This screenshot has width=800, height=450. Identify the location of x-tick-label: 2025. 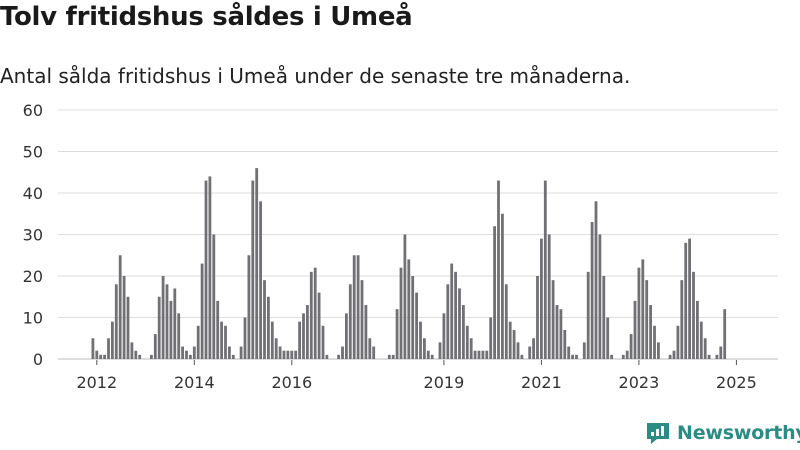
(736, 382).